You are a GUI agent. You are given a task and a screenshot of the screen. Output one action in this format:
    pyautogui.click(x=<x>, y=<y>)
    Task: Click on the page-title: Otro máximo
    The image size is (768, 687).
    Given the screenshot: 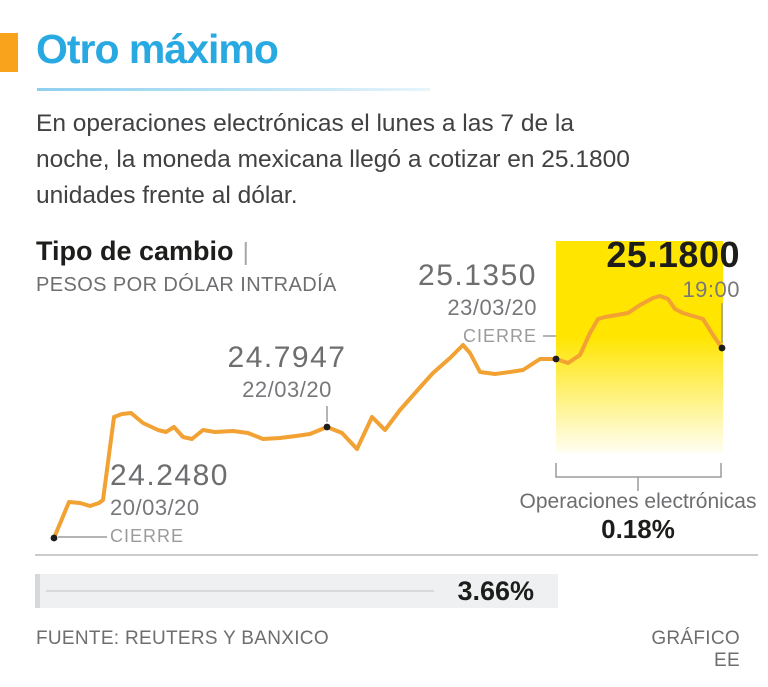 What is the action you would take?
    pyautogui.click(x=157, y=49)
    